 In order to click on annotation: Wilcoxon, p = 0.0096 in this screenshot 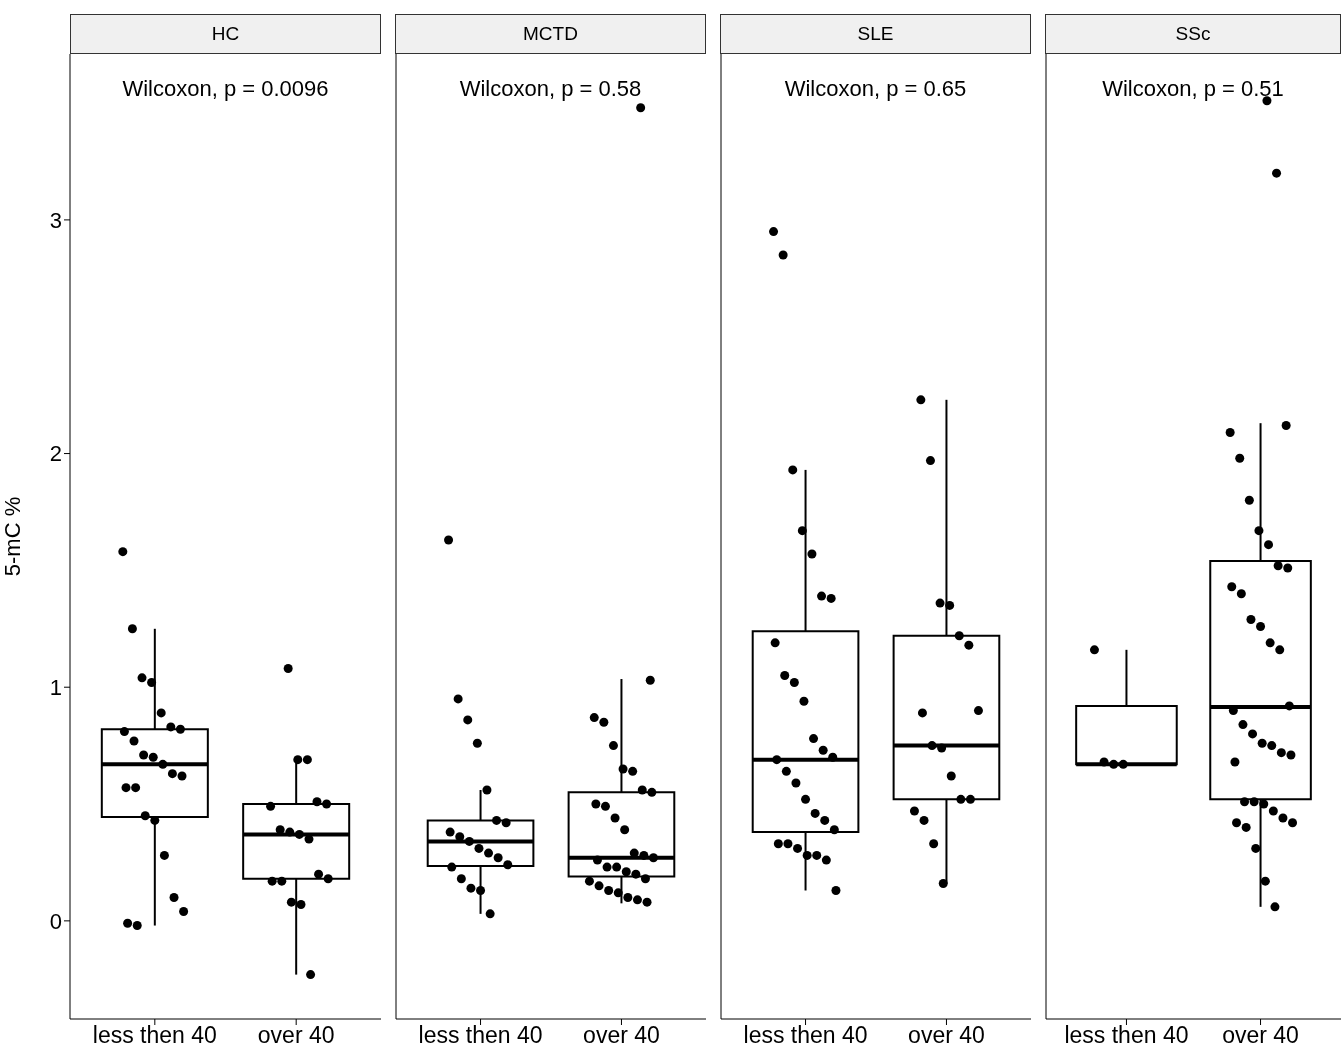, I will do `click(225, 89)`.